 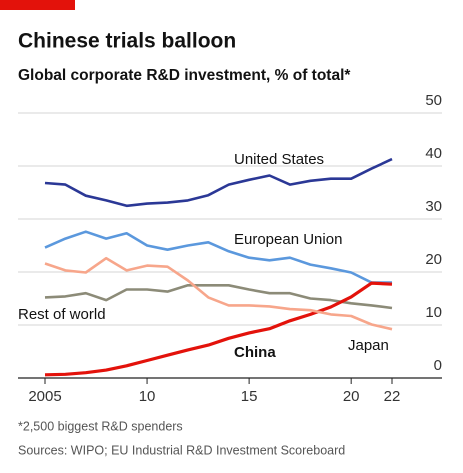 I want to click on series-label: European Union, so click(x=288, y=239).